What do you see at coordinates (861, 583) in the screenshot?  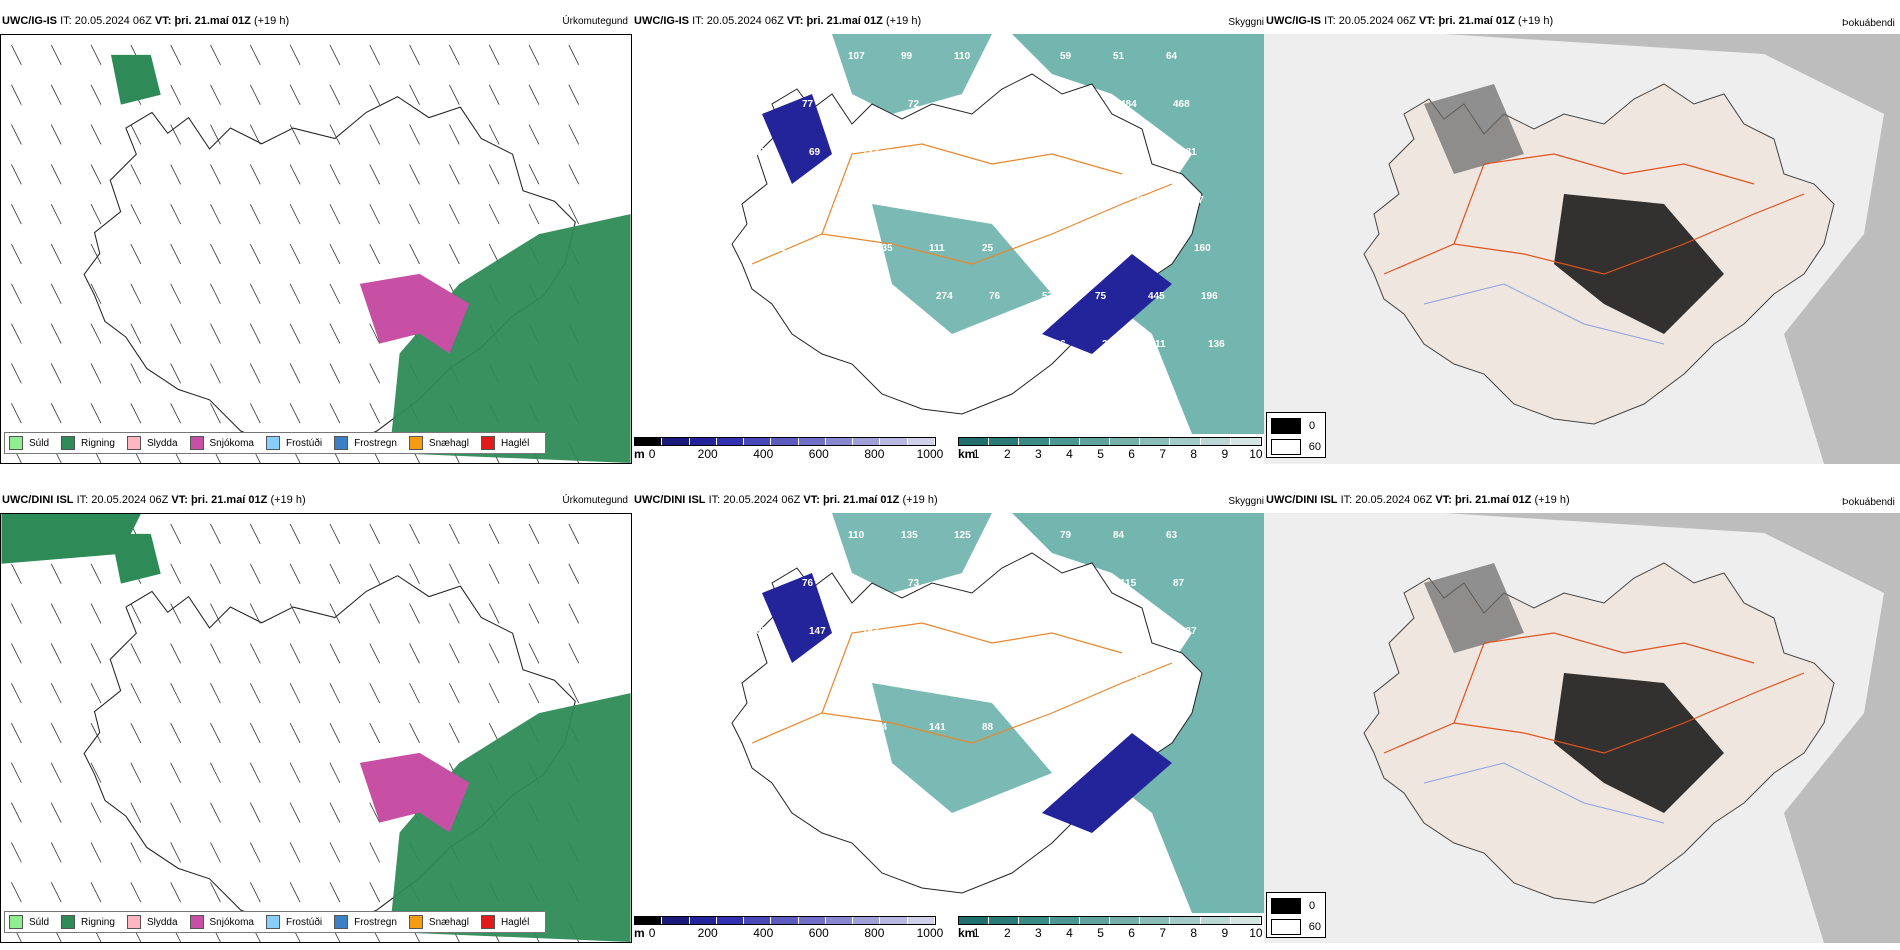 I see `cloud-base-label: 81` at bounding box center [861, 583].